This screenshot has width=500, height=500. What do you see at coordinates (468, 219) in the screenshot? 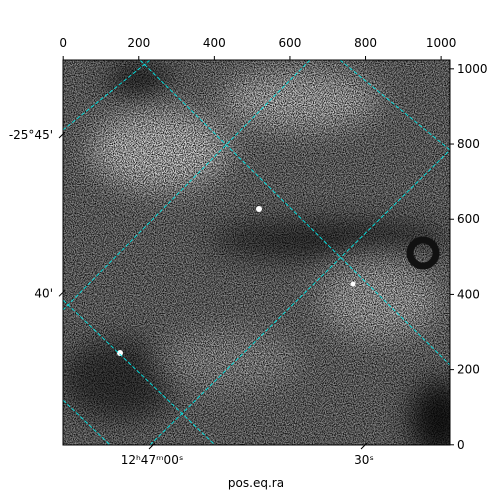
I see `y-tick-label: 600` at bounding box center [468, 219].